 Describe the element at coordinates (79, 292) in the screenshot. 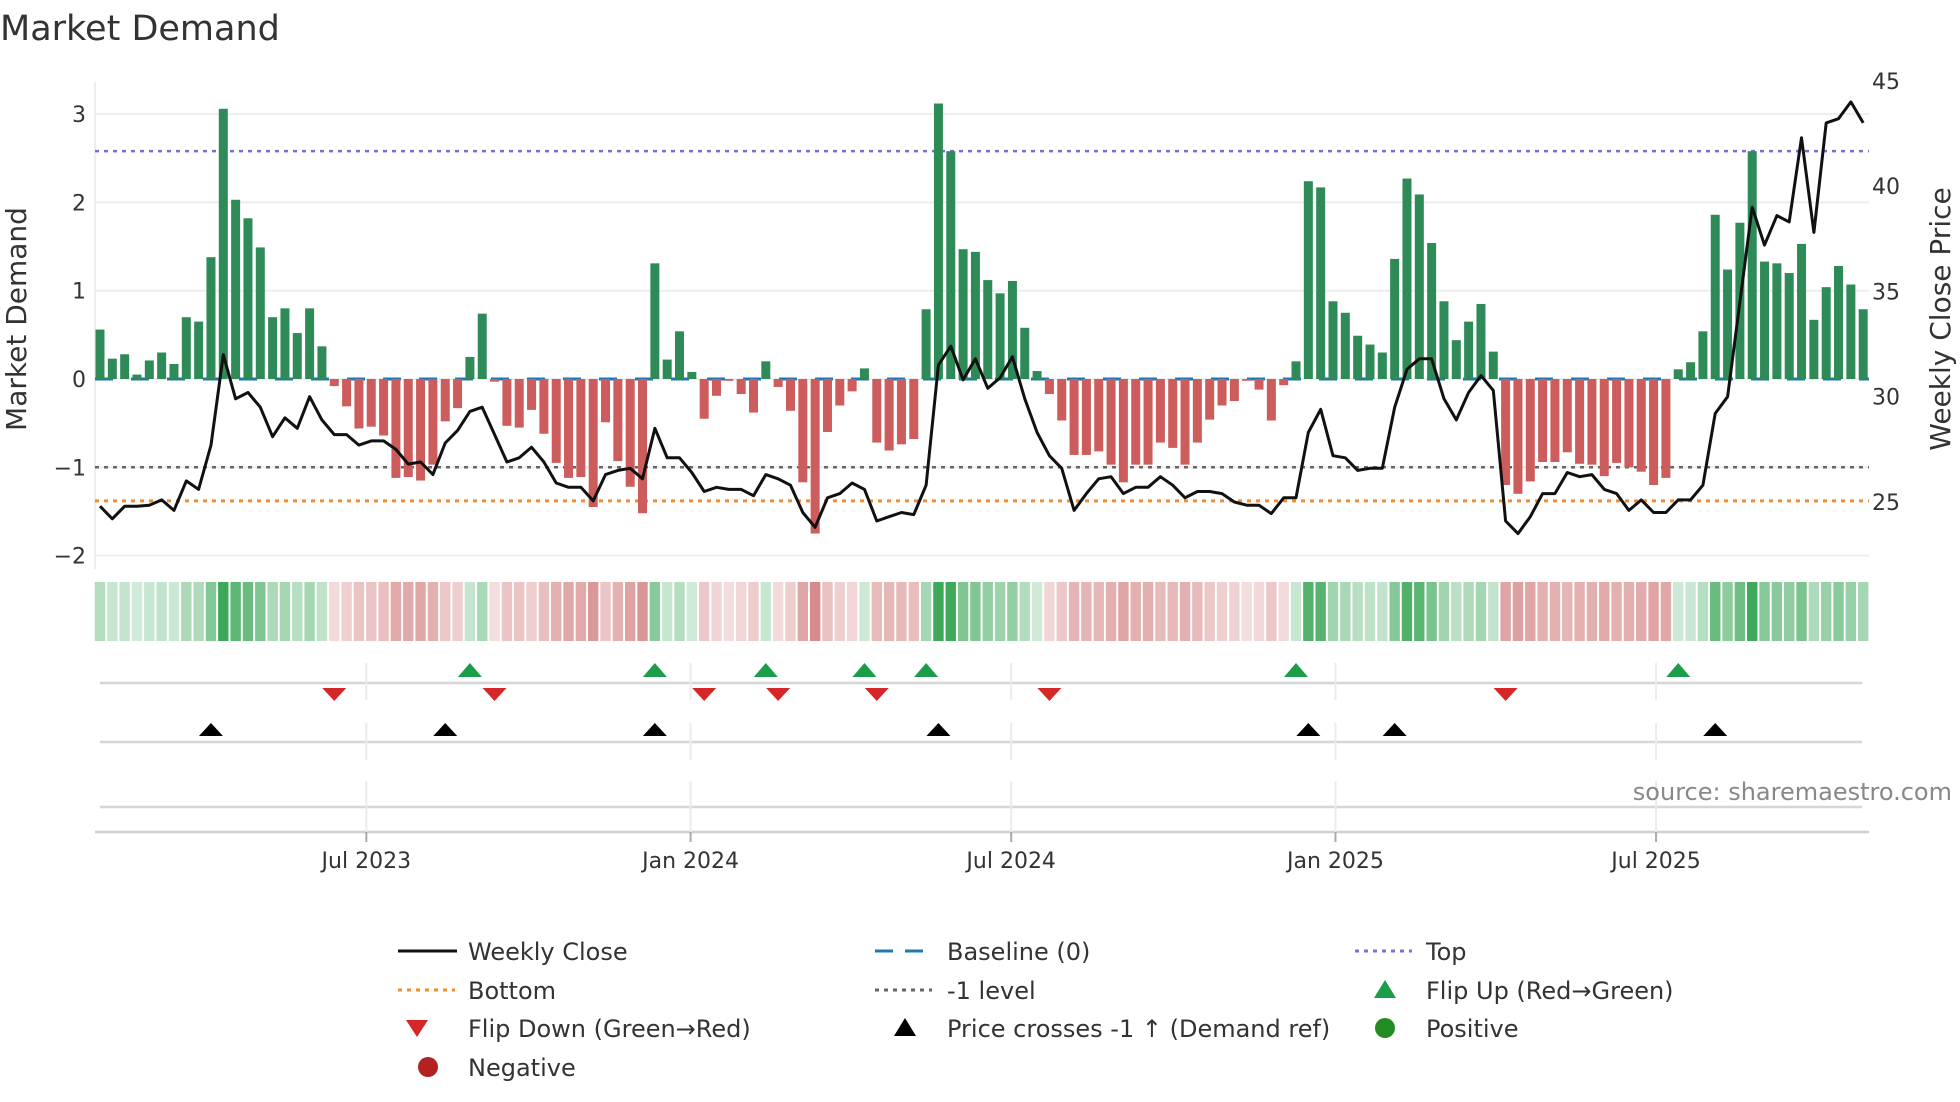

I see `y-tick-label: 1` at that location.